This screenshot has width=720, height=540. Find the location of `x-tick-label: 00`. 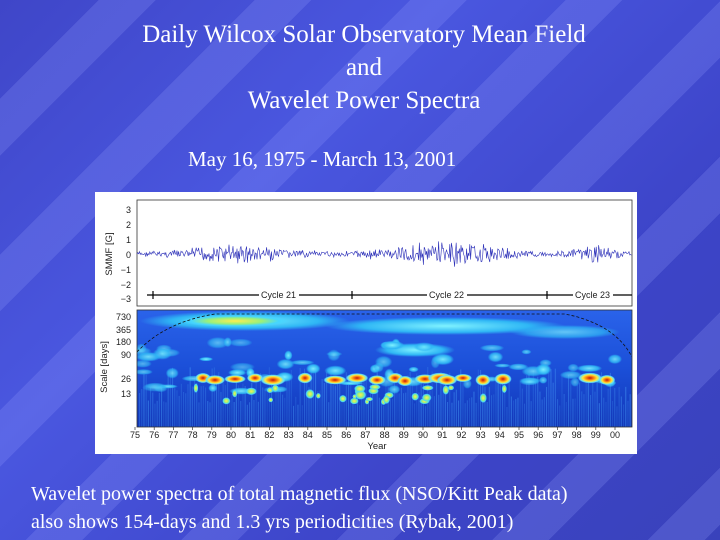

x-tick-label: 00 is located at coordinates (615, 435).